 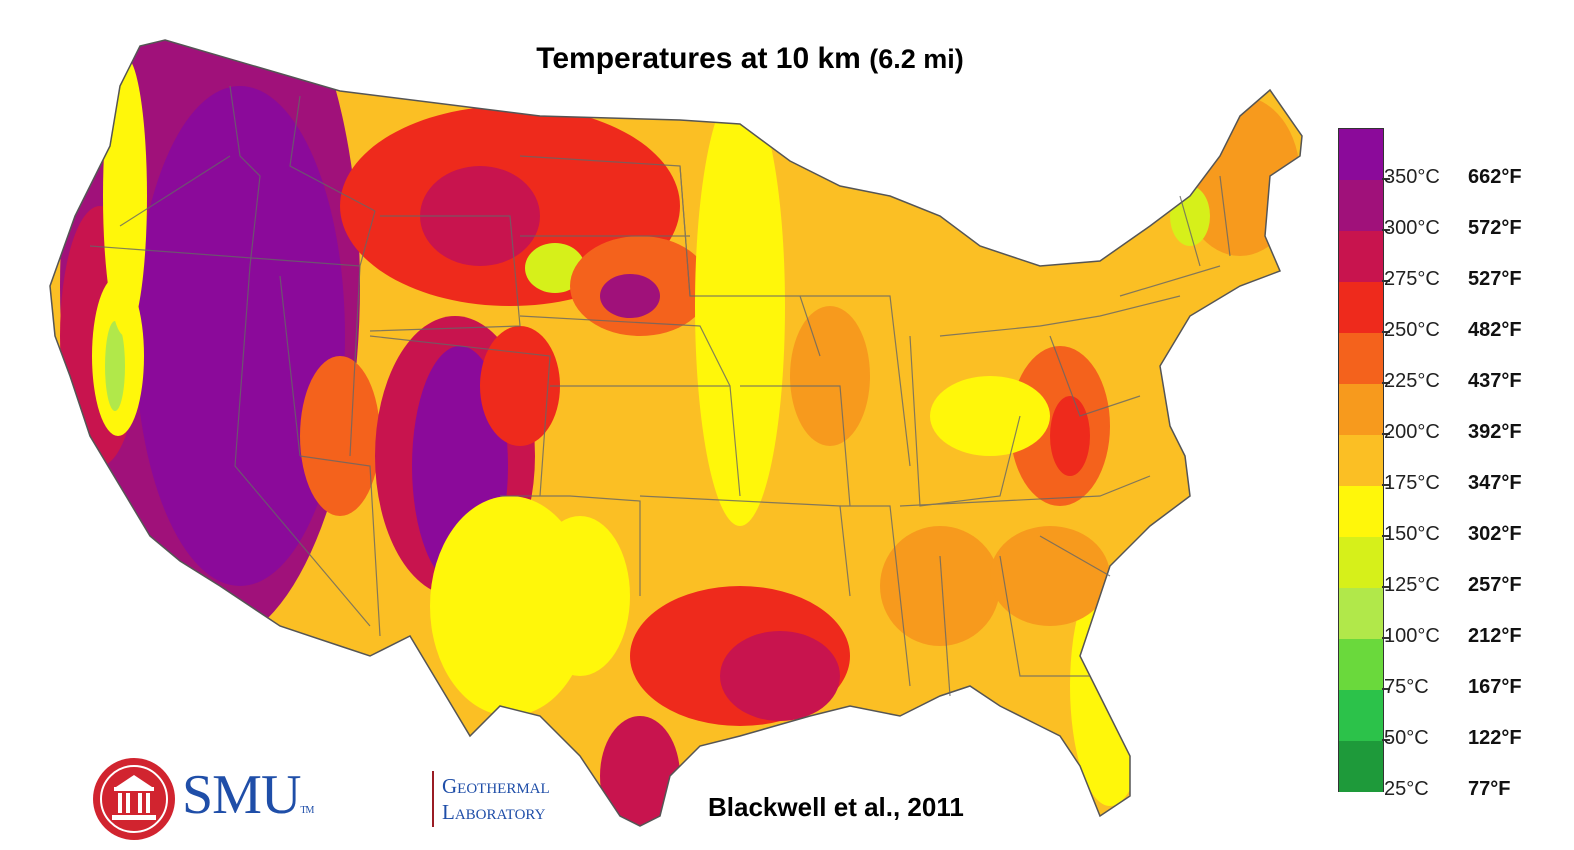 What do you see at coordinates (134, 799) in the screenshot?
I see `smu-seal-icon` at bounding box center [134, 799].